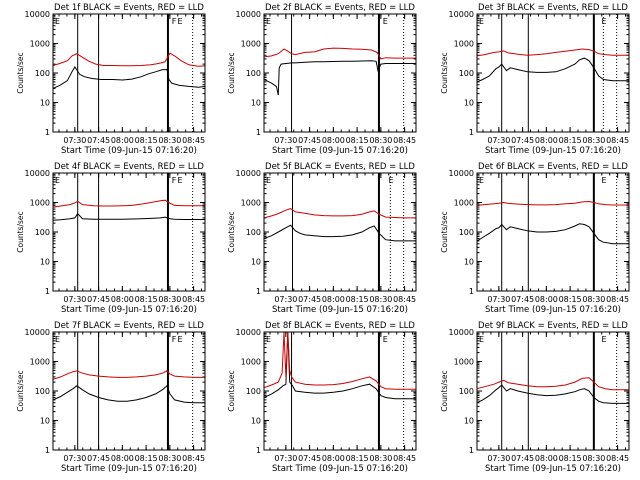  What do you see at coordinates (129, 8) in the screenshot?
I see `panel-title: Det 1f BLACK = Events, RED = LLD` at bounding box center [129, 8].